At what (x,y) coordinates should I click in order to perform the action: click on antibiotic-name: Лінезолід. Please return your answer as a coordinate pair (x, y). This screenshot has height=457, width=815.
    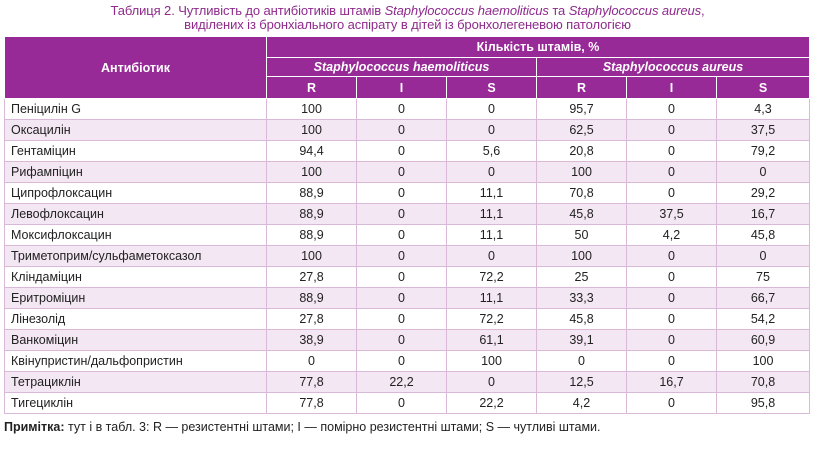
    Looking at the image, I should click on (135, 319).